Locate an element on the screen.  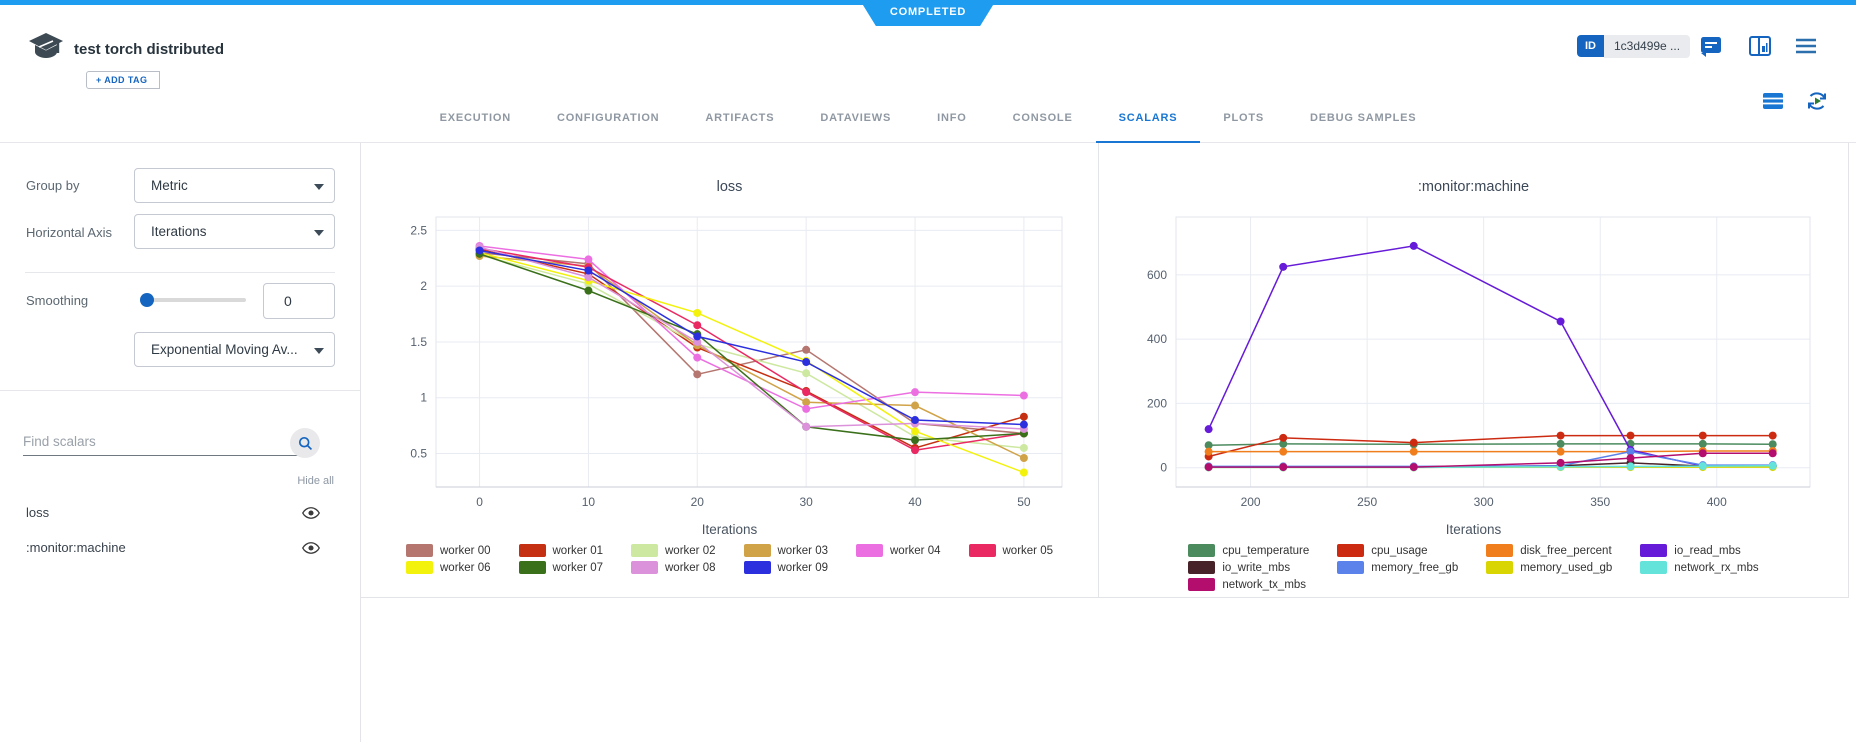
metric-label: loss is located at coordinates (38, 512).